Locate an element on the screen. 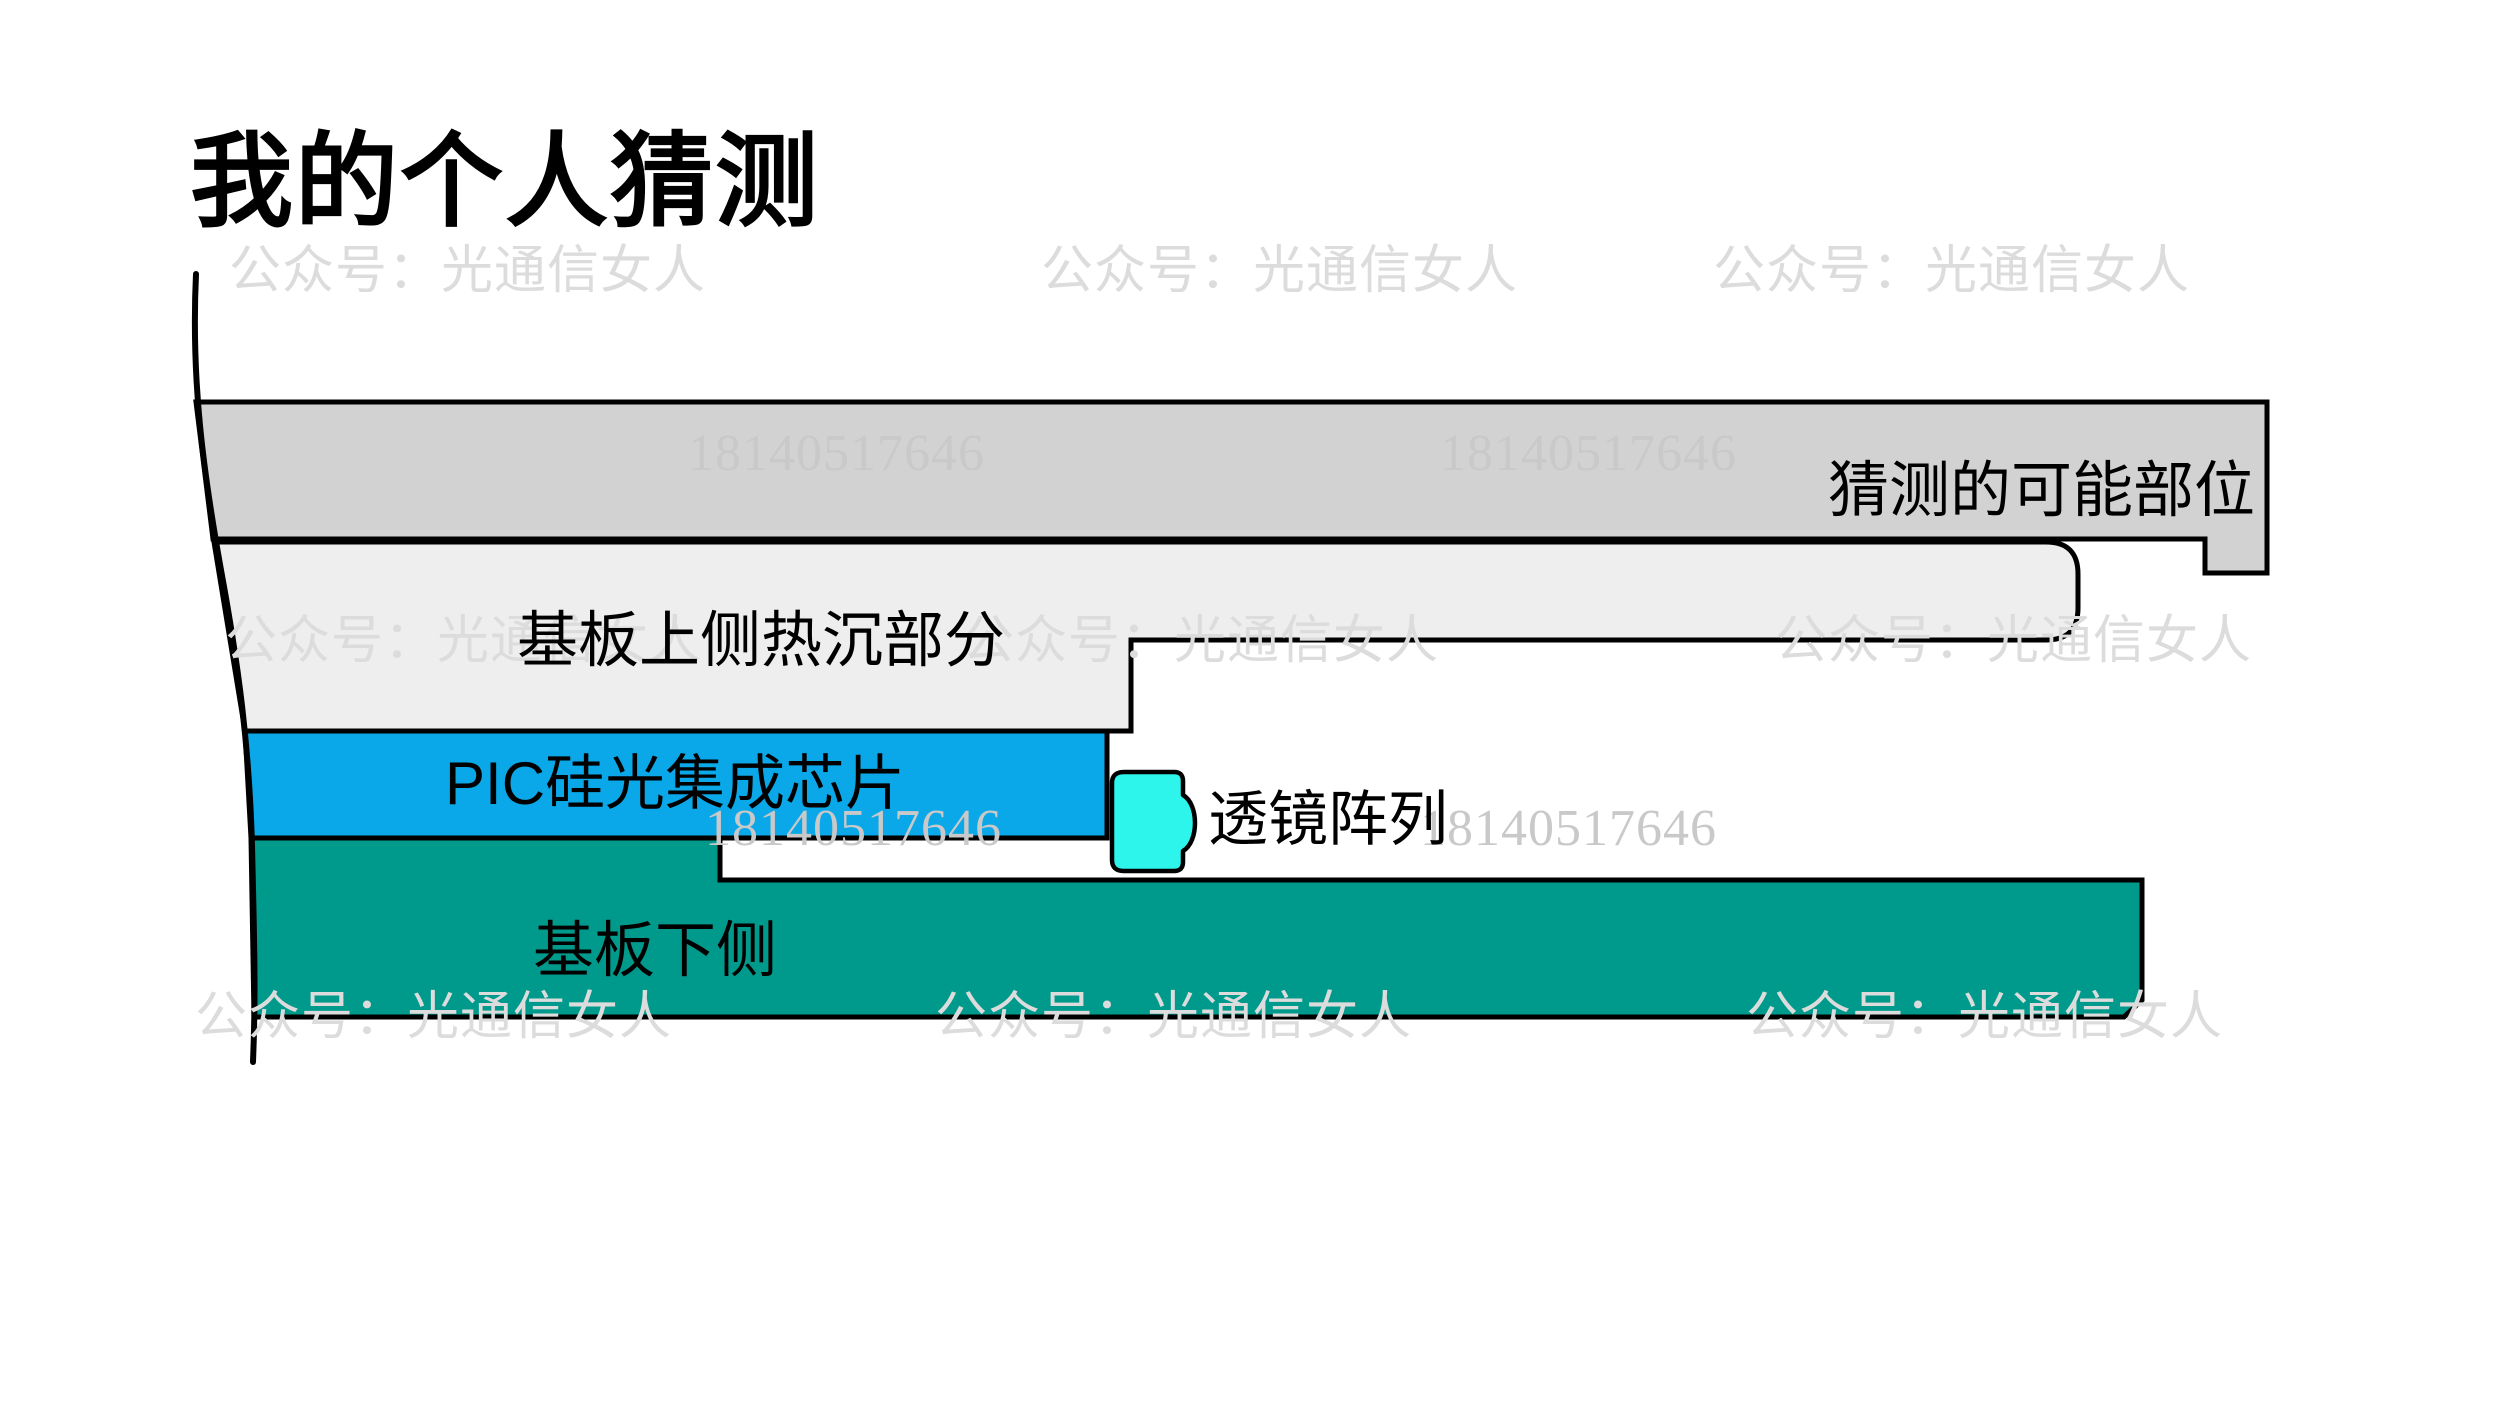 This screenshot has width=2500, height=1406. page-title: 我的个人猜测 is located at coordinates (505, 181).